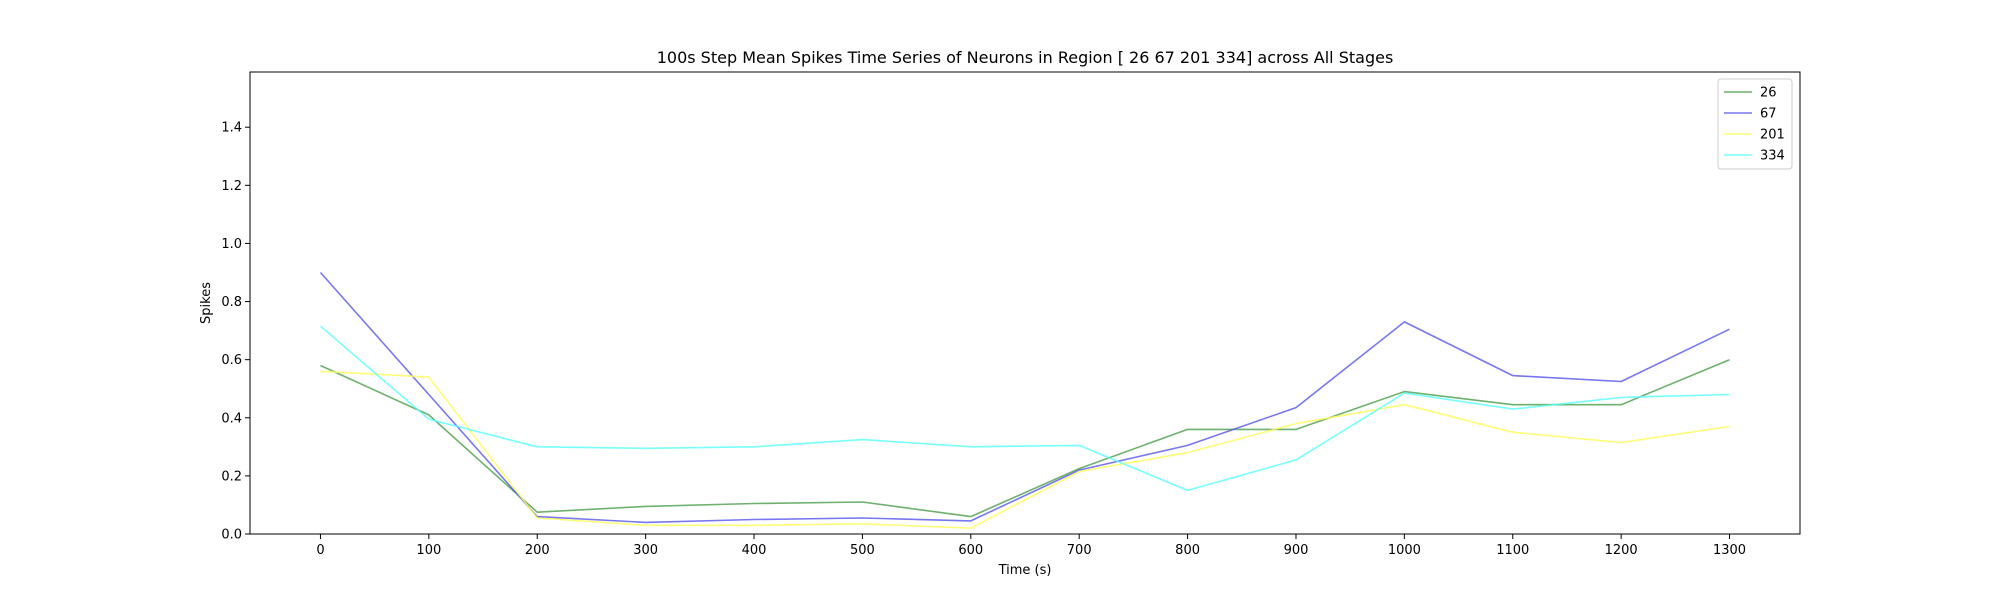 Image resolution: width=2000 pixels, height=600 pixels. What do you see at coordinates (231, 186) in the screenshot?
I see `y-tick-label: 1.2` at bounding box center [231, 186].